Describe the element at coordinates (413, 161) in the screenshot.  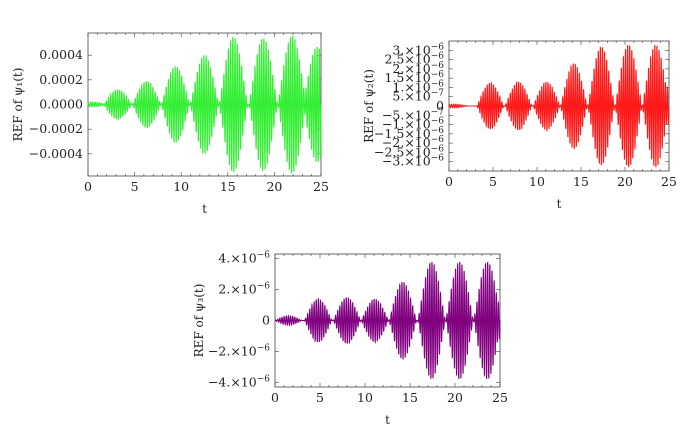
I see `y-tick-label: −3.×10−6` at that location.